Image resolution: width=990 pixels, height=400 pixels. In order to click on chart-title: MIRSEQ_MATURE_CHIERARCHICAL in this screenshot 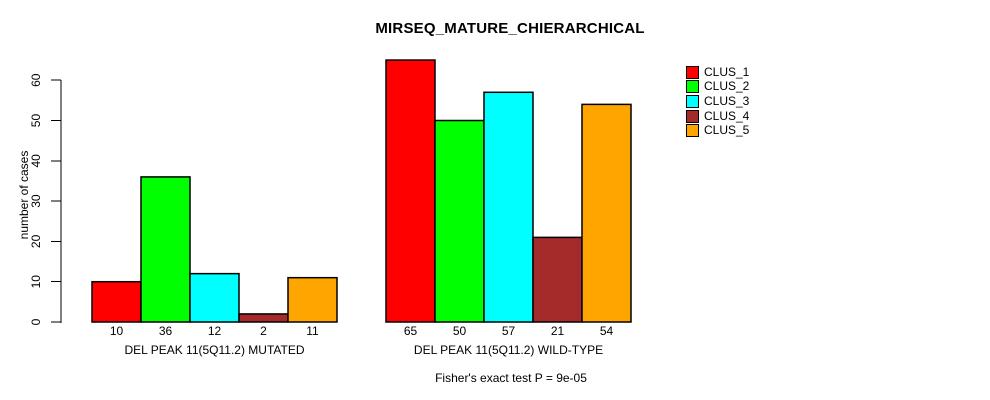, I will do `click(510, 28)`.